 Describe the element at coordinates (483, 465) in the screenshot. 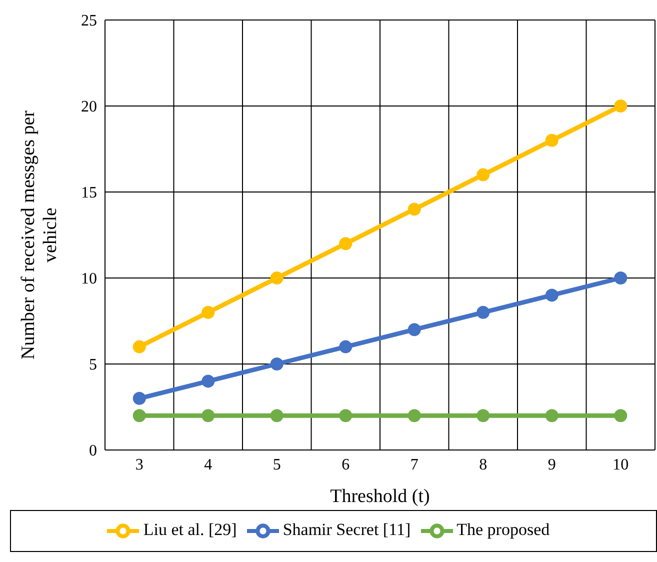

I see `x-tick-label: 8` at that location.